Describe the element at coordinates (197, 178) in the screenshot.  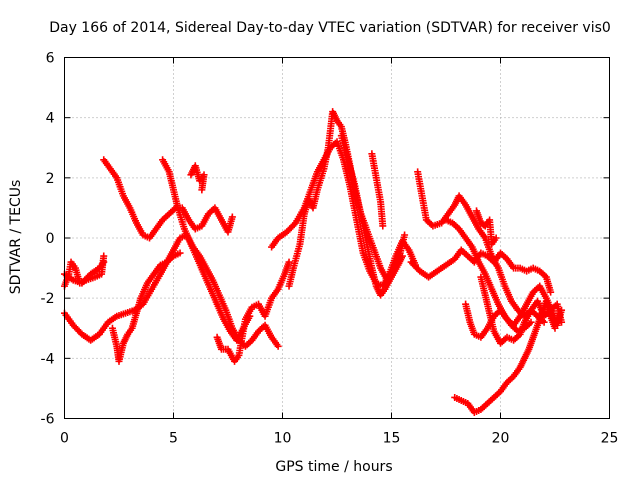
I see `series-trace-f` at that location.